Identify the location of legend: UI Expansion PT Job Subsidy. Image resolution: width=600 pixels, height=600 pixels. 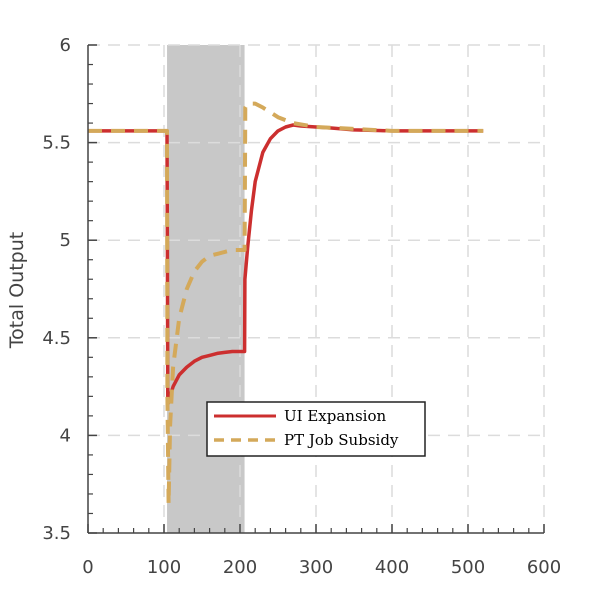
(316, 429).